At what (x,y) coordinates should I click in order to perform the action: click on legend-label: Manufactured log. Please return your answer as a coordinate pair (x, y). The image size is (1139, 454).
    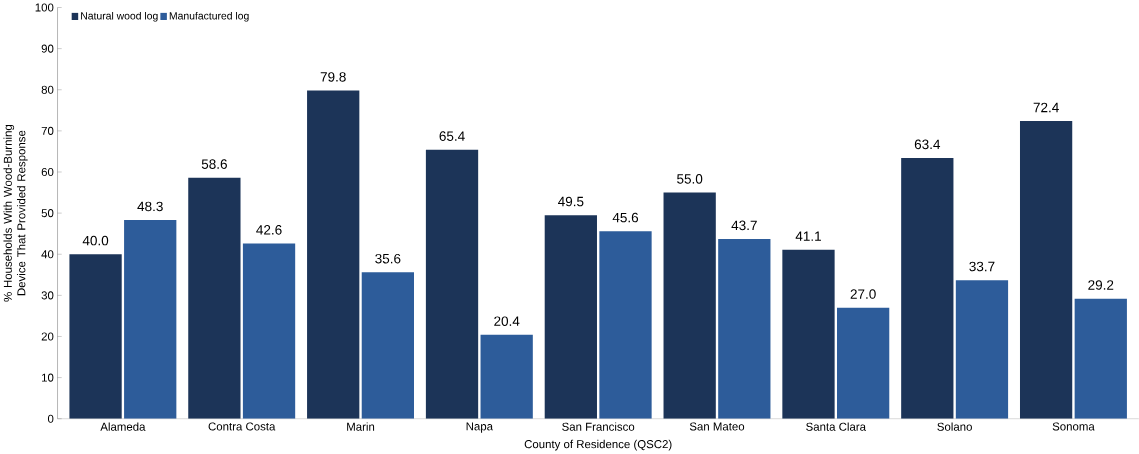
    Looking at the image, I should click on (209, 16).